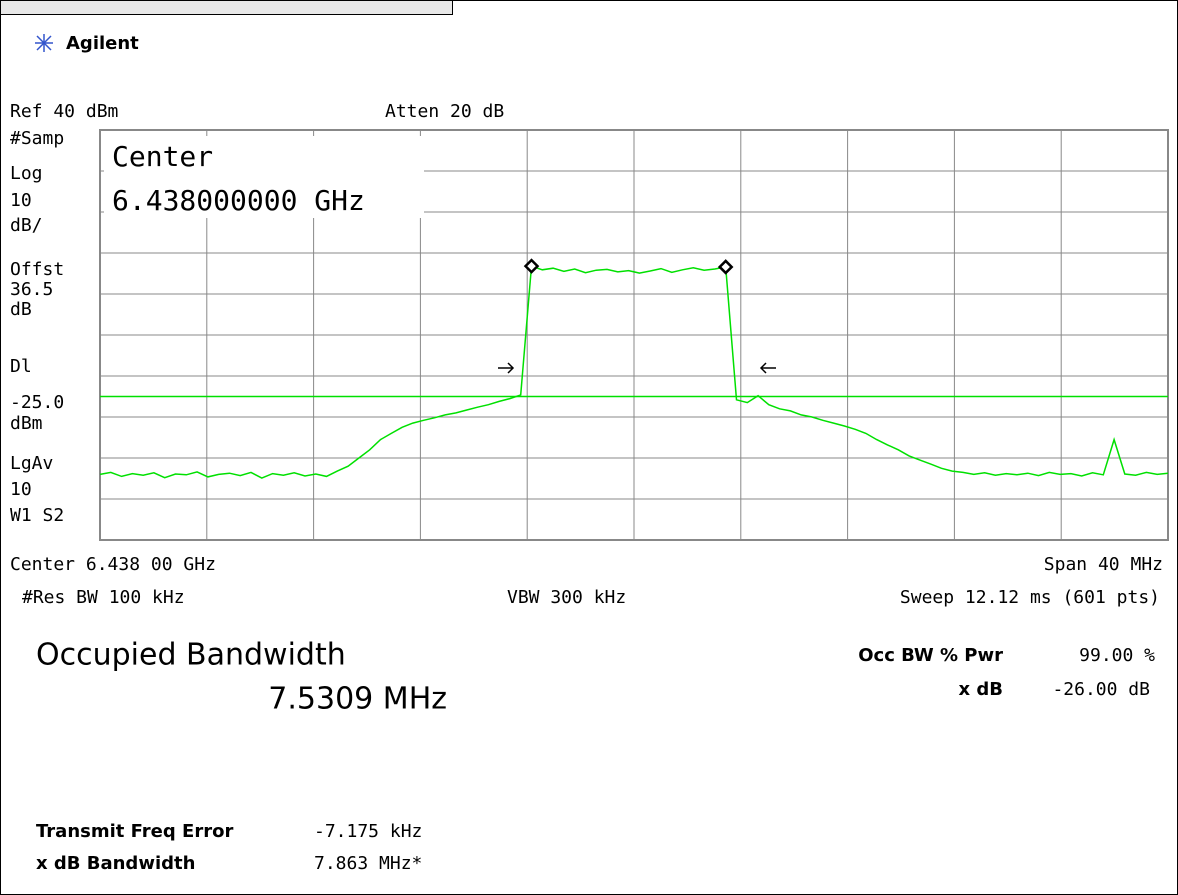  What do you see at coordinates (566, 597) in the screenshot?
I see `footer-vbw: VBW 300 kHz` at bounding box center [566, 597].